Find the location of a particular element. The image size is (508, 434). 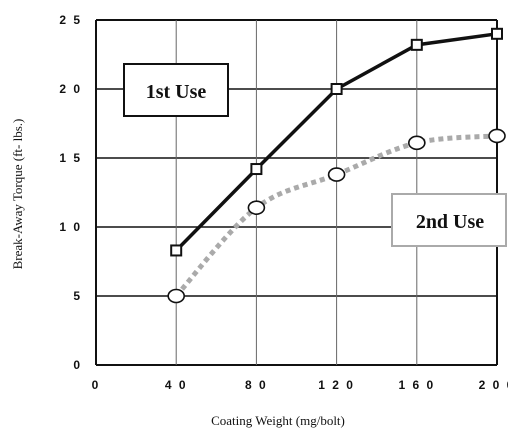

y-tick-label-0: 0 is located at coordinates (77, 365).